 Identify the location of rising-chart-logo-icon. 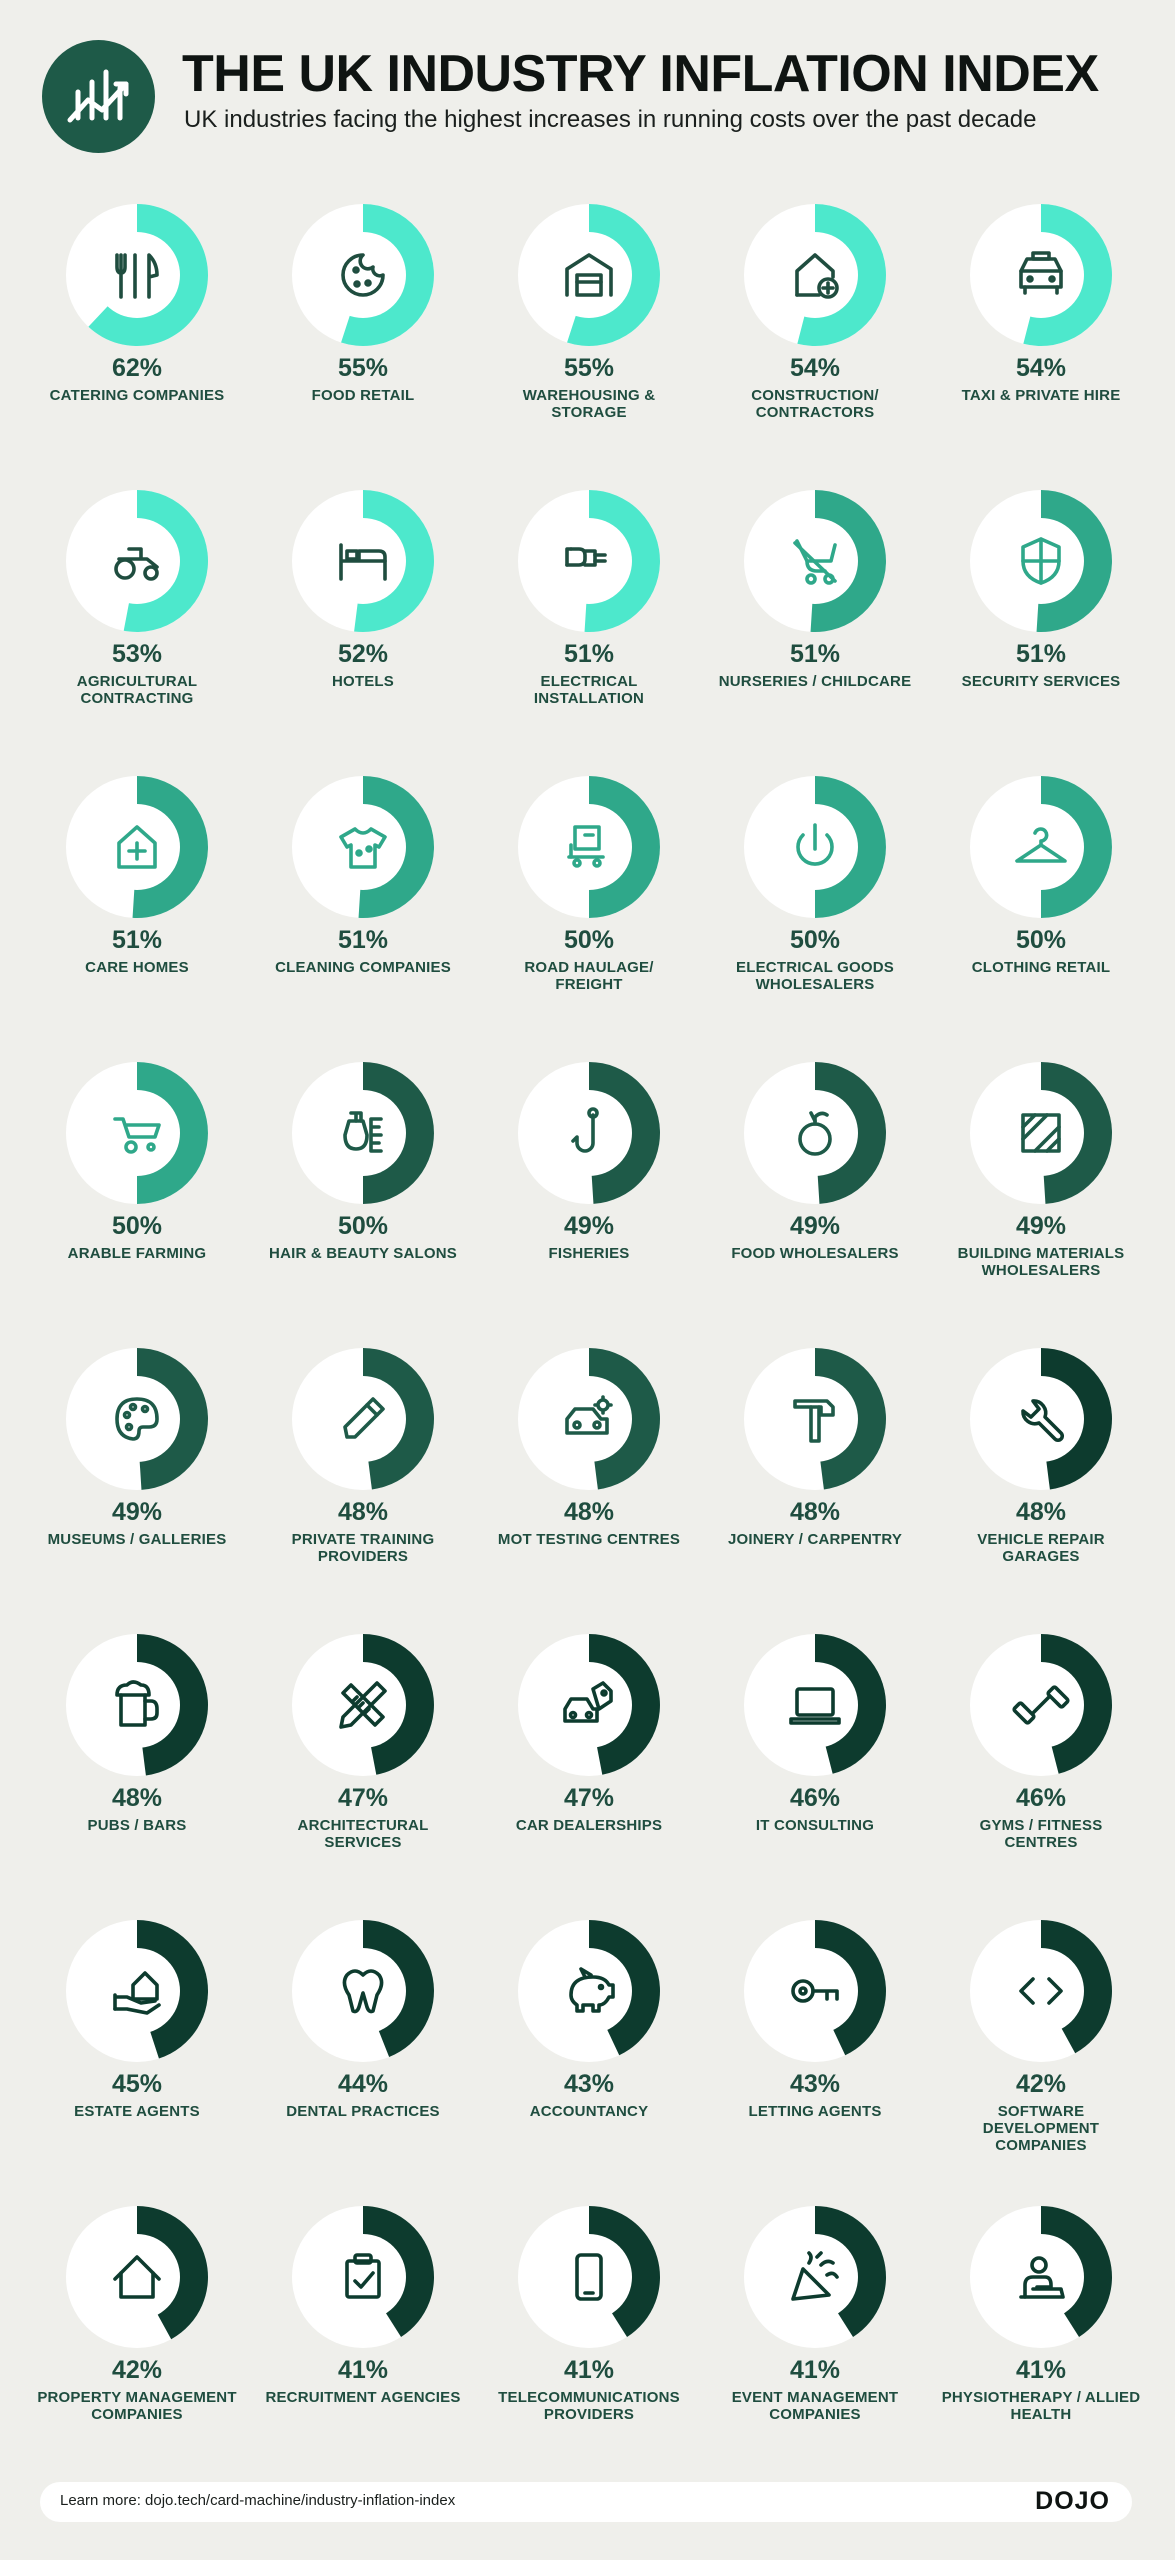
(98, 96).